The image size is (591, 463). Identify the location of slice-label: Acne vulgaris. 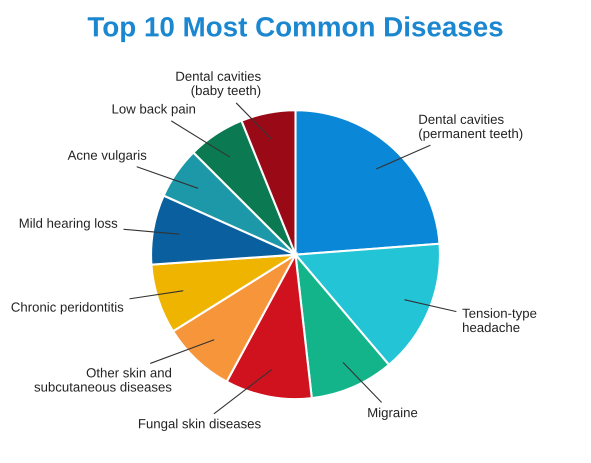
(107, 156).